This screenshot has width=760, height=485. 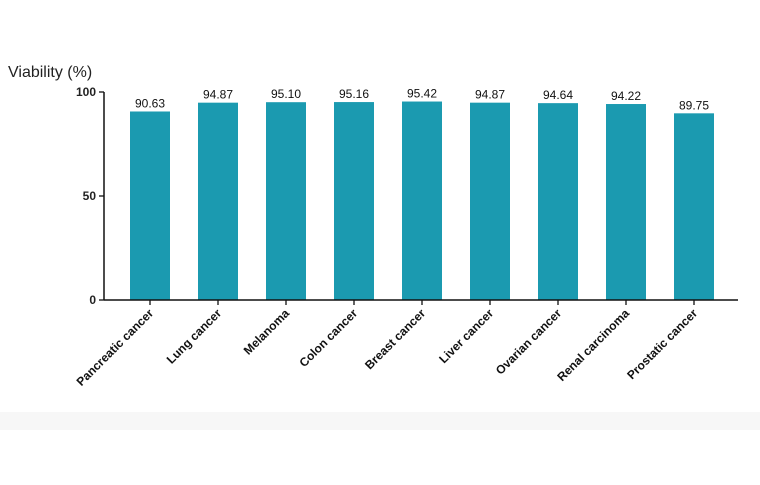 I want to click on bar-melanoma, so click(x=286, y=201).